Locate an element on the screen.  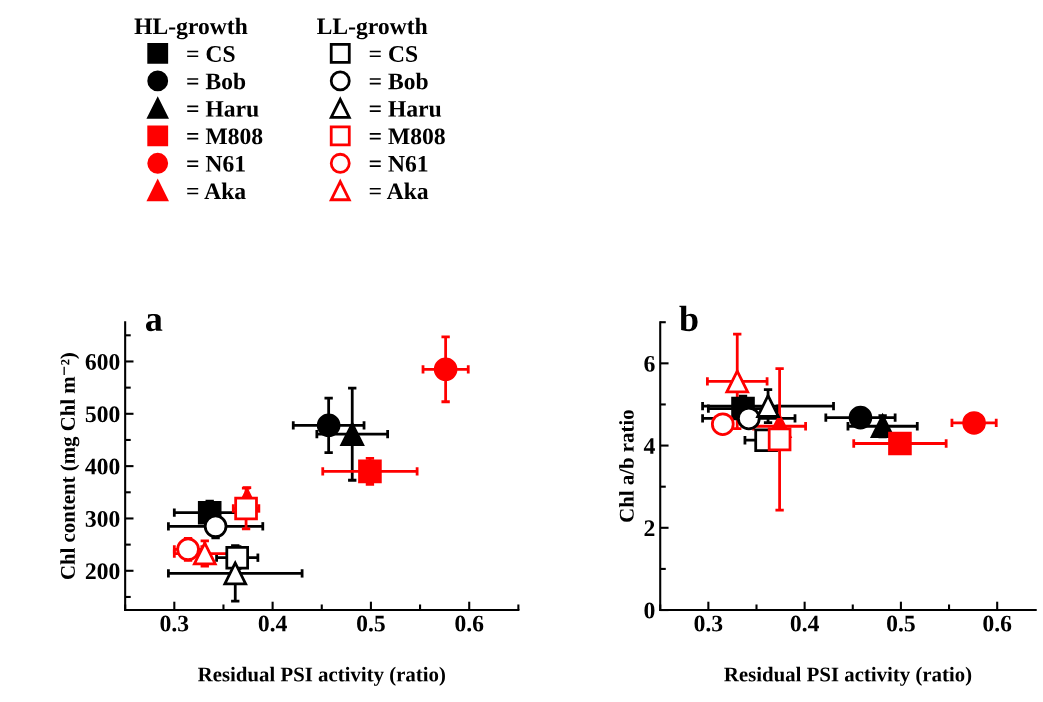
y-tick-label: 6 is located at coordinates (649, 363).